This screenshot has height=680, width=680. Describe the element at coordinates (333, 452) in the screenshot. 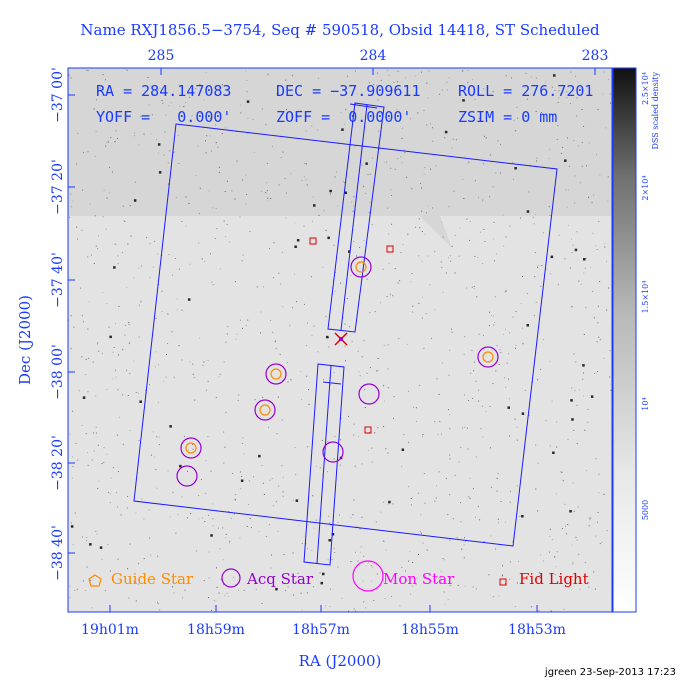

I see `acq-star` at that location.